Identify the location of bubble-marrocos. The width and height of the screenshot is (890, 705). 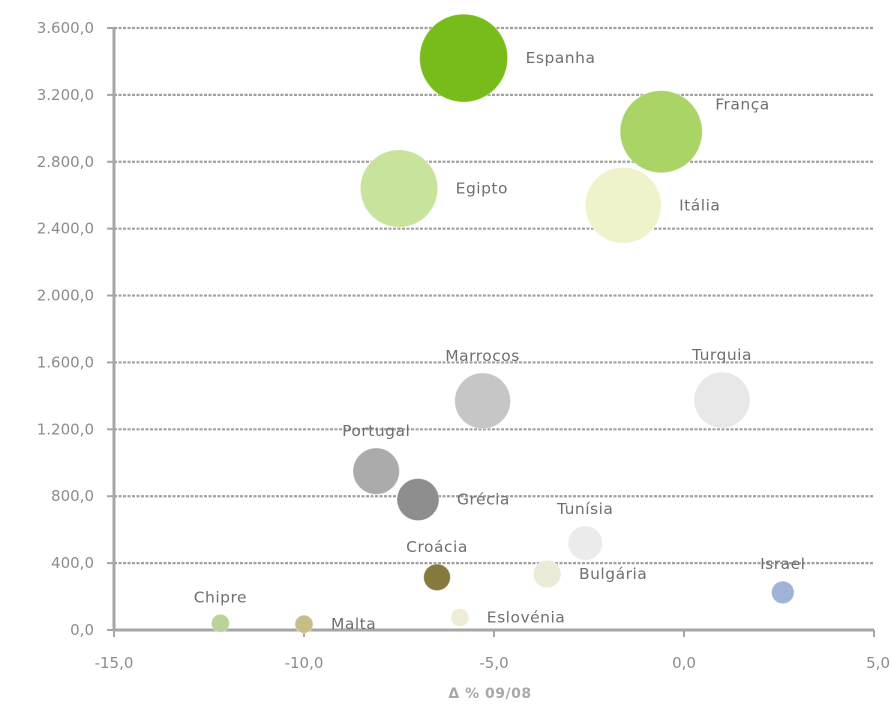
(482, 401).